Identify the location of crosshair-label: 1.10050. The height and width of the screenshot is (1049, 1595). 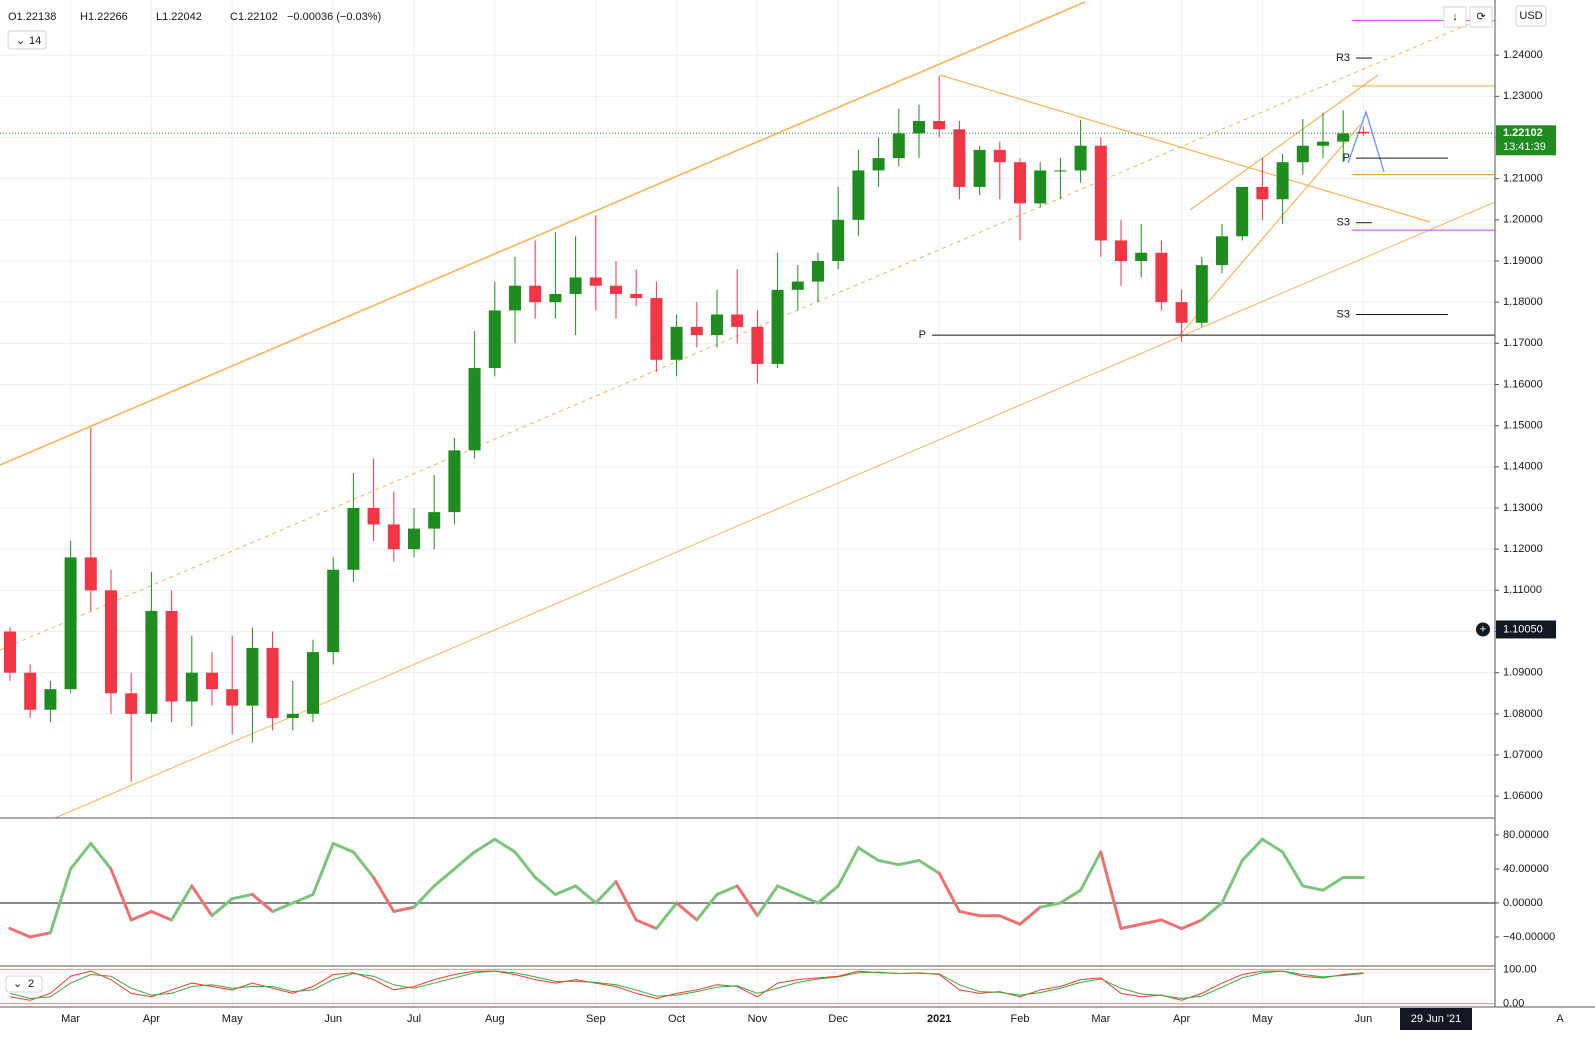
(1523, 629).